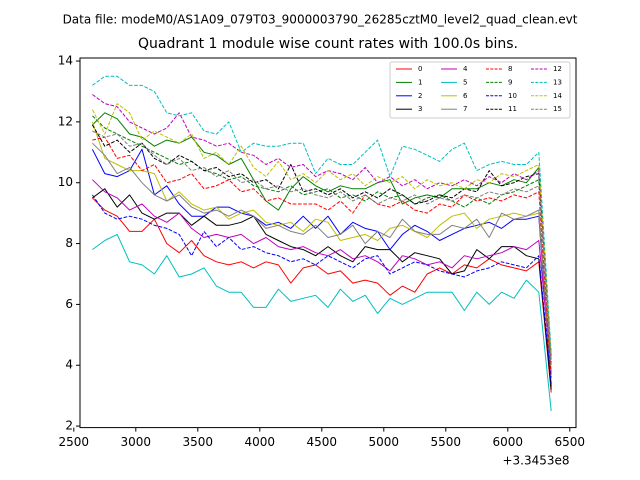 The width and height of the screenshot is (640, 480). What do you see at coordinates (557, 69) in the screenshot?
I see `legend-label-12: 12` at bounding box center [557, 69].